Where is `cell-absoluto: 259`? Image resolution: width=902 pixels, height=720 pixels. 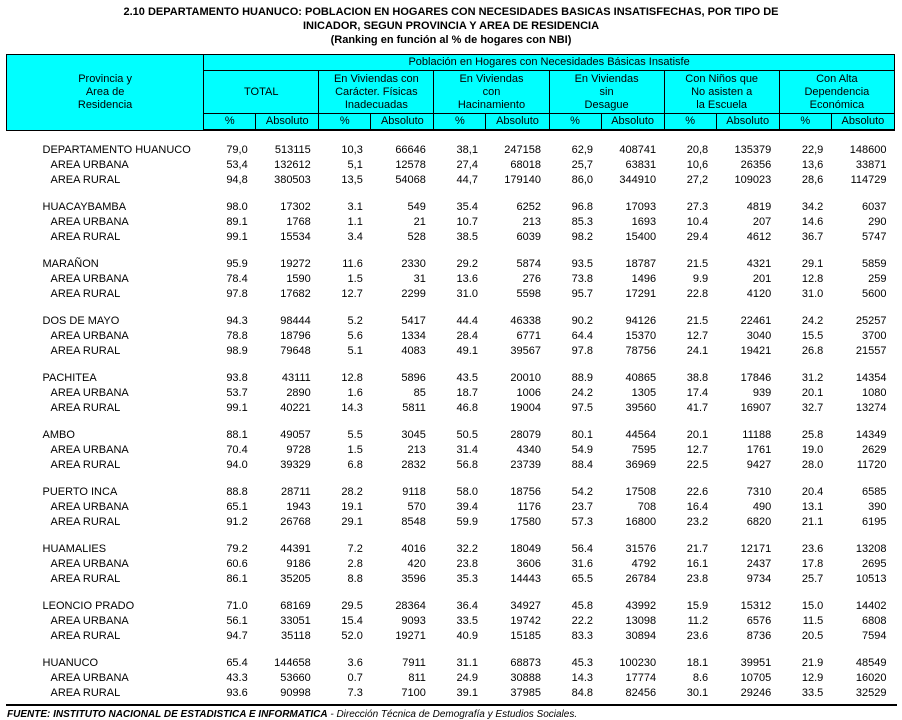
cell-absoluto: 259 is located at coordinates (877, 279).